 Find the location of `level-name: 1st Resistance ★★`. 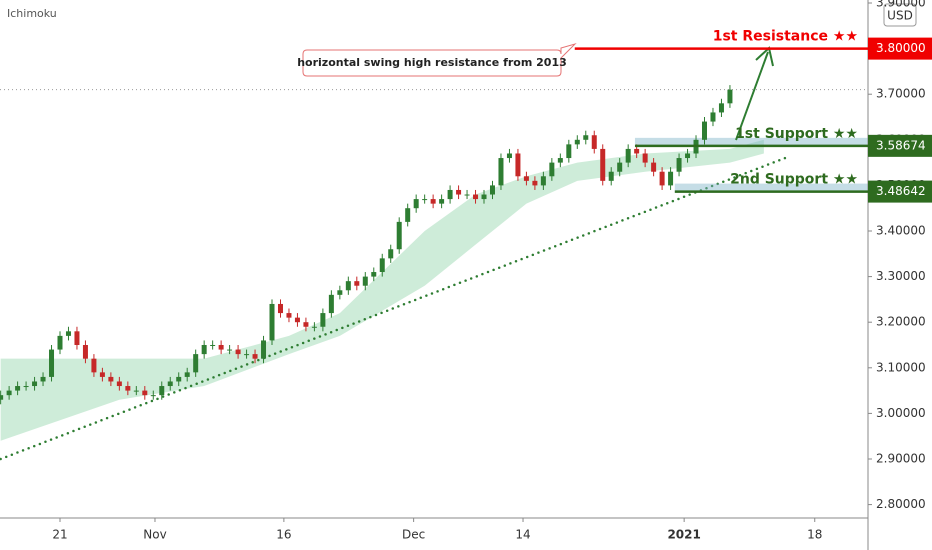

level-name: 1st Resistance ★★ is located at coordinates (785, 37).